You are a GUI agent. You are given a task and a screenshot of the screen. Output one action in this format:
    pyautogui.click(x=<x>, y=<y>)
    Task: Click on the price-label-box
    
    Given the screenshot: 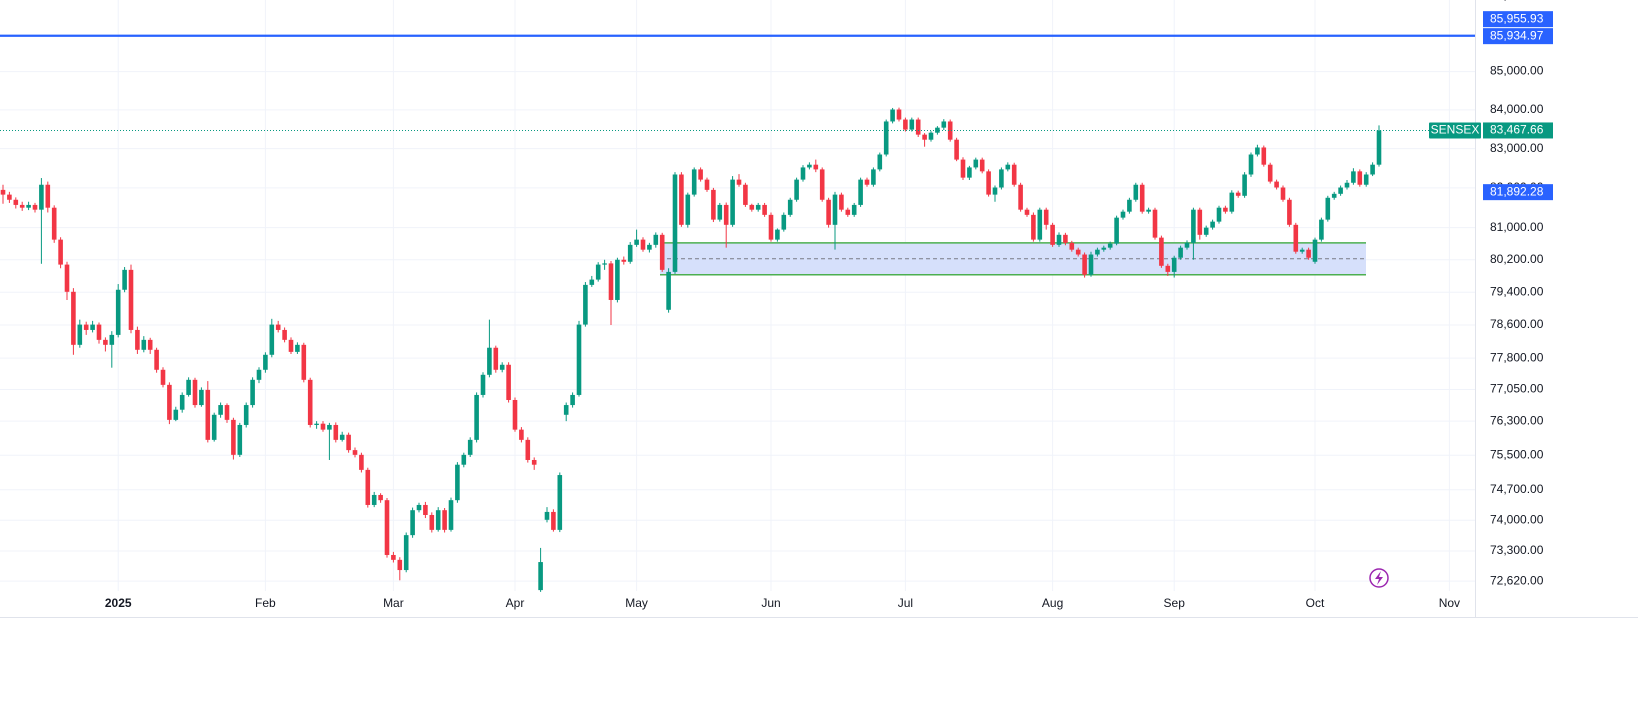 What is the action you would take?
    pyautogui.click(x=1518, y=36)
    